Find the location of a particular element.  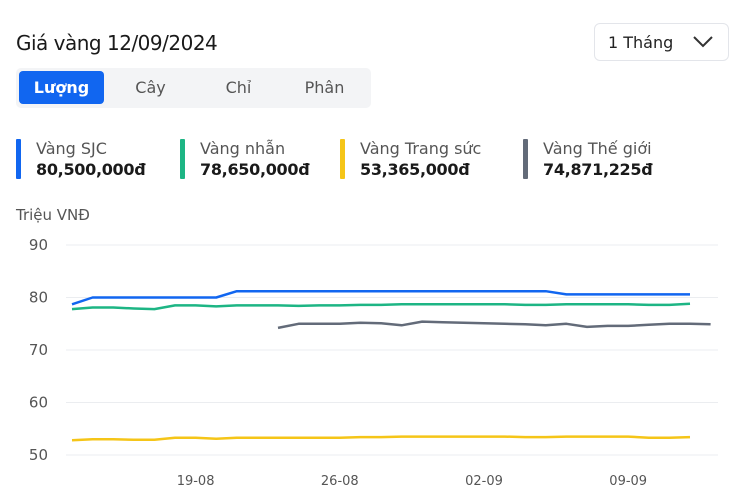

legend-nhan: Vàng nhẫn 78,650,000đ is located at coordinates (245, 159).